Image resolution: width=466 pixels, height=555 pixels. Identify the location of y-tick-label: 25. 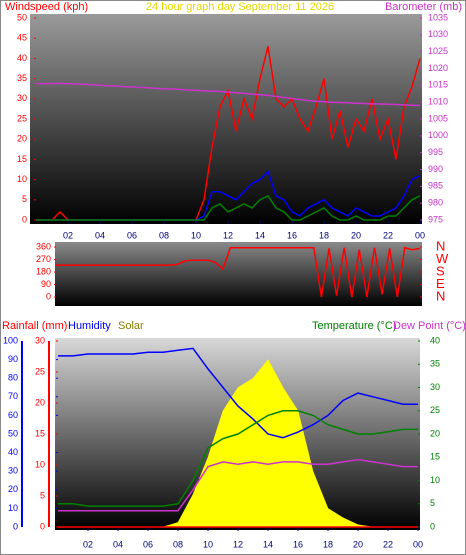
(22, 118).